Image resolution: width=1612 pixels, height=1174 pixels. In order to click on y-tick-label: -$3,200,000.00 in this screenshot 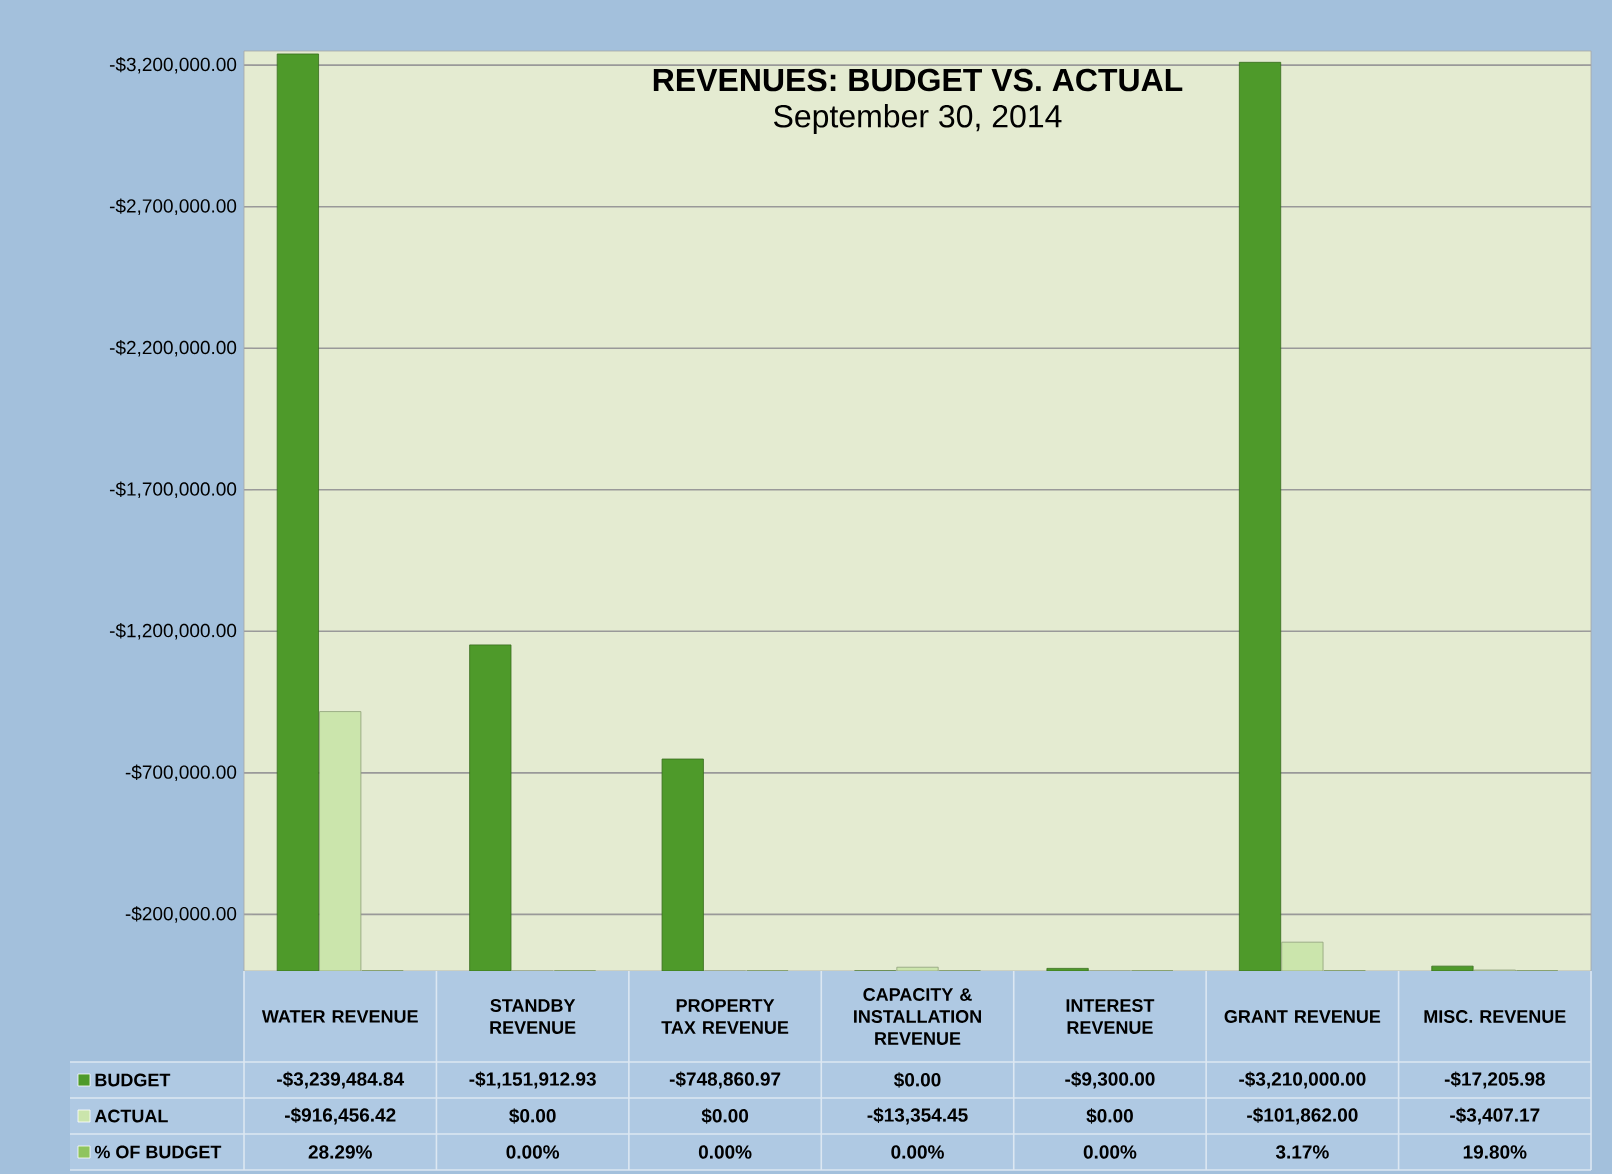, I will do `click(173, 65)`.